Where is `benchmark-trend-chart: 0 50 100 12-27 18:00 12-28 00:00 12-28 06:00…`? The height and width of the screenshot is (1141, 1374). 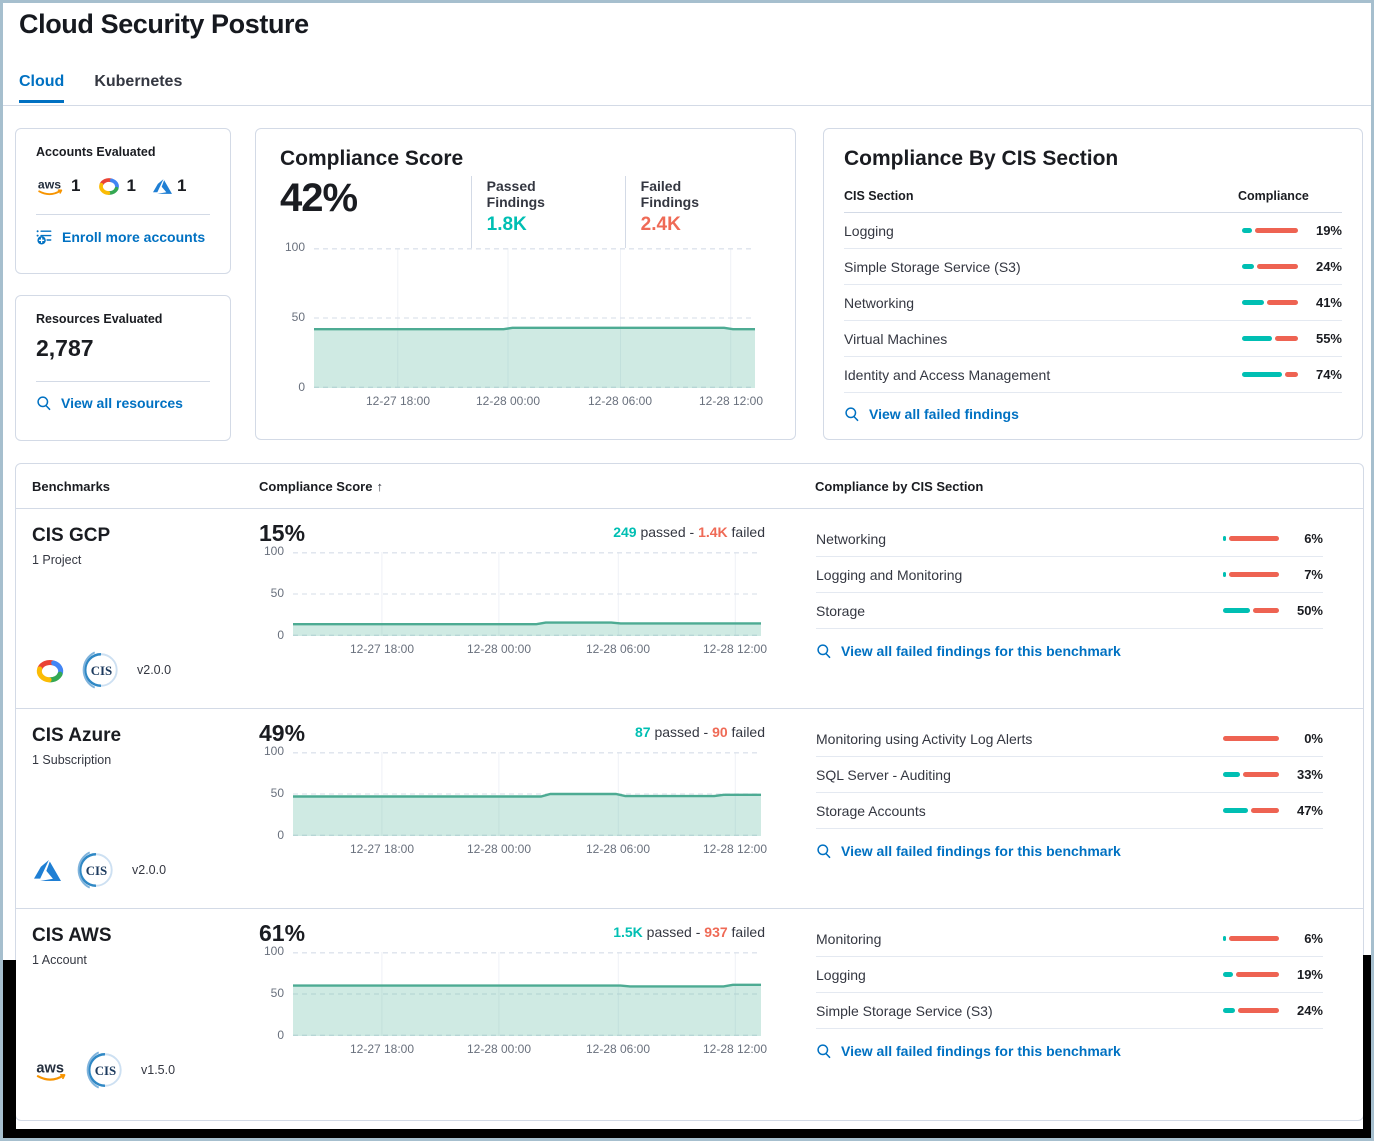 benchmark-trend-chart: 0 50 100 12-27 18:00 12-28 00:00 12-28 06:00… is located at coordinates (537, 803).